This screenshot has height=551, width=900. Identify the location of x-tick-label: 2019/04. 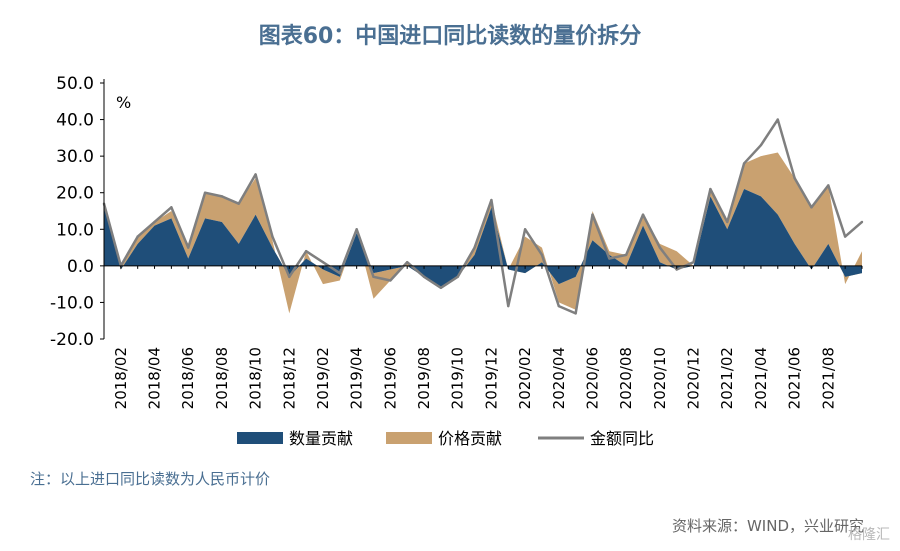
(357, 378).